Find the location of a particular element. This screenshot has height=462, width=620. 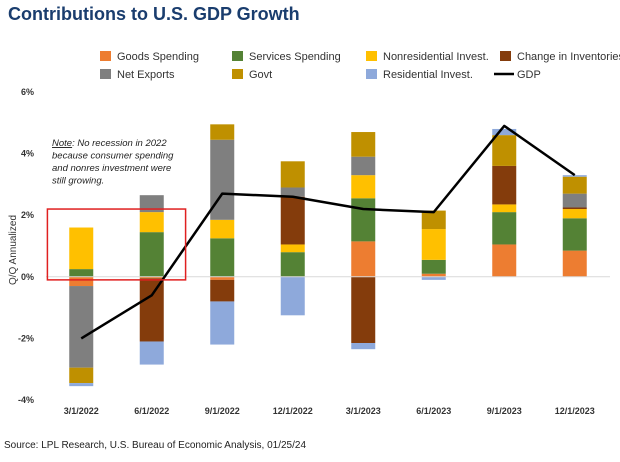

bar-govt-6-1-2023 is located at coordinates (433, 220).